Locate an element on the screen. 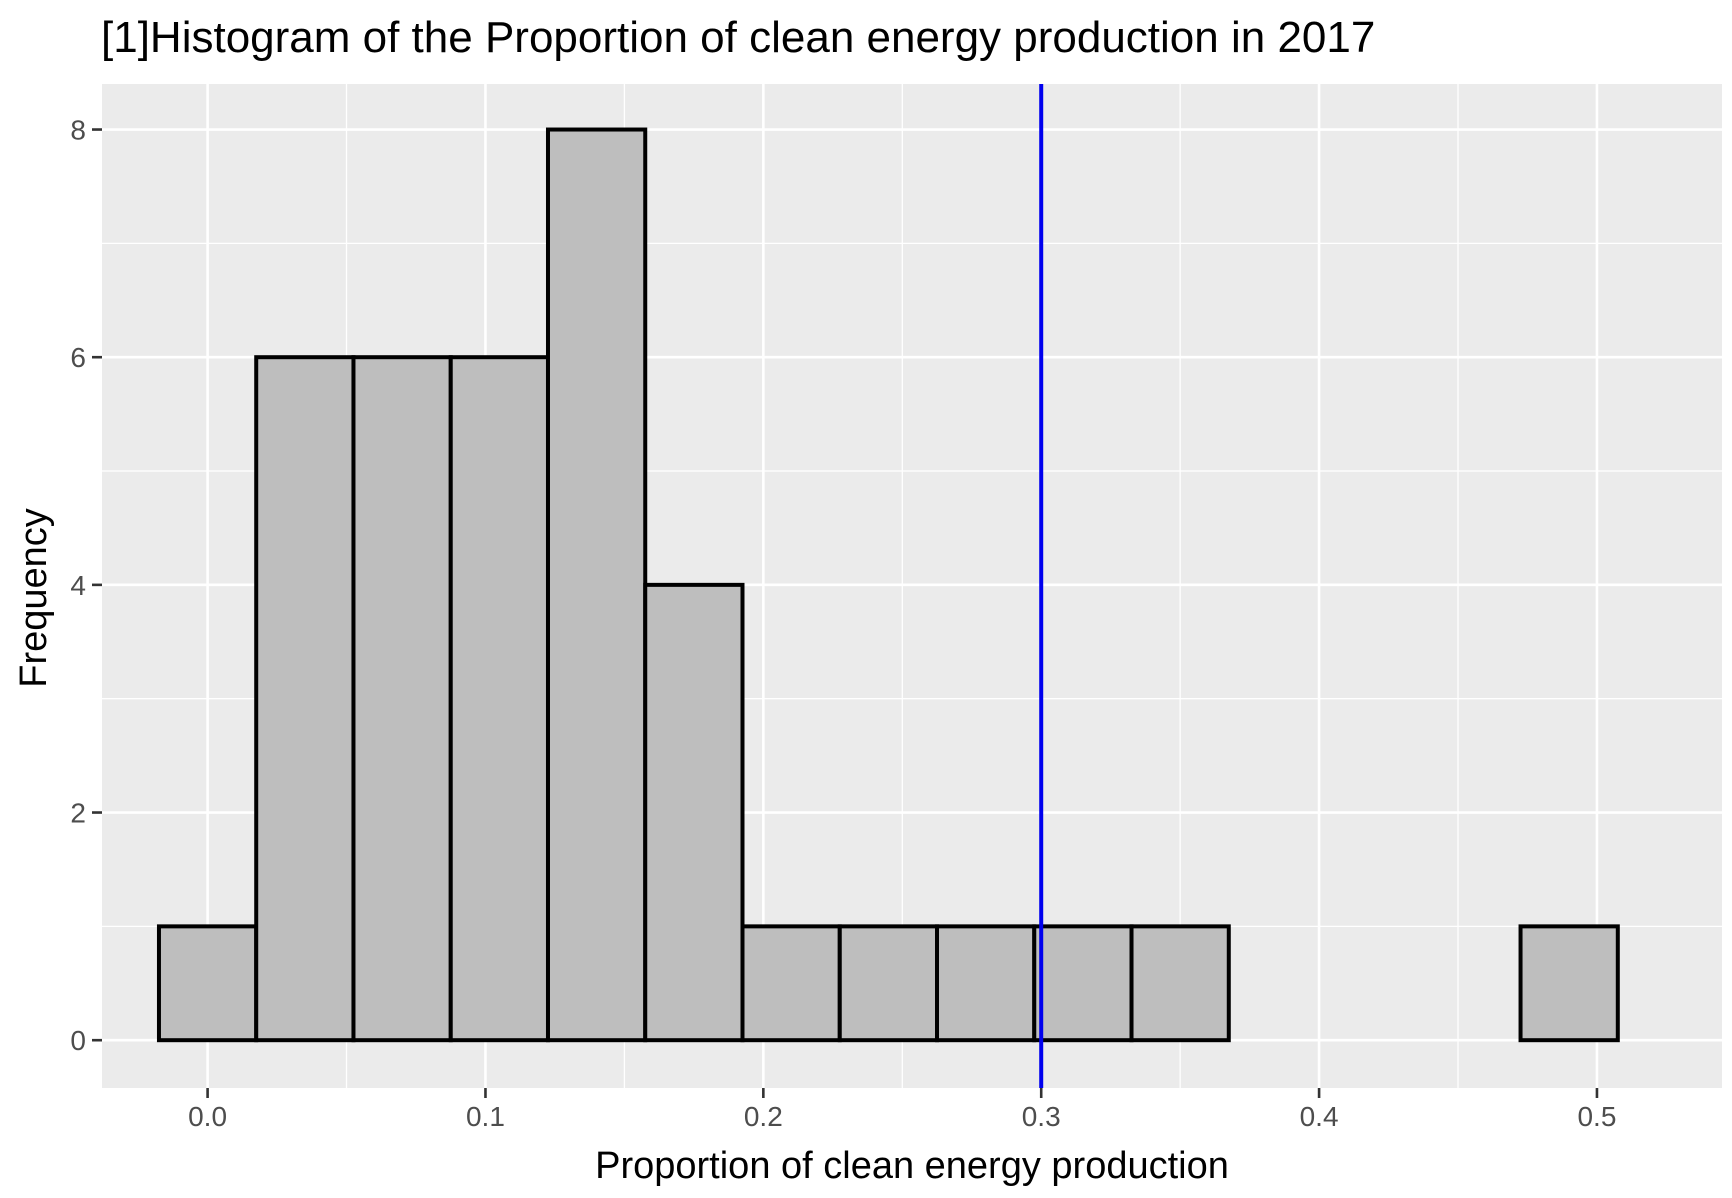 This screenshot has height=1198, width=1732. y-axis: 0 2 4 6 8 is located at coordinates (86, 585).